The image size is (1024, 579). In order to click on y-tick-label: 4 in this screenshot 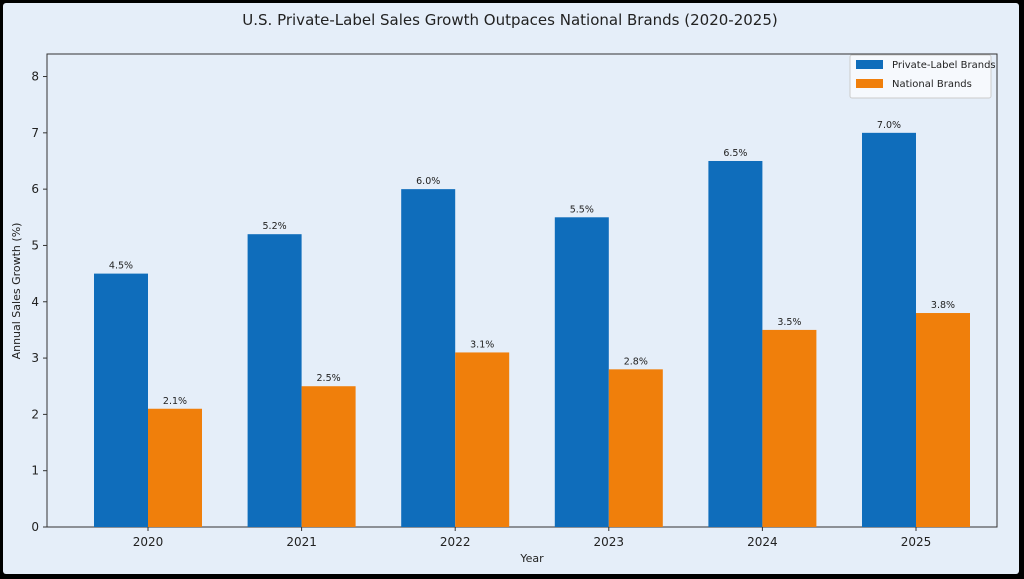, I will do `click(35, 302)`.